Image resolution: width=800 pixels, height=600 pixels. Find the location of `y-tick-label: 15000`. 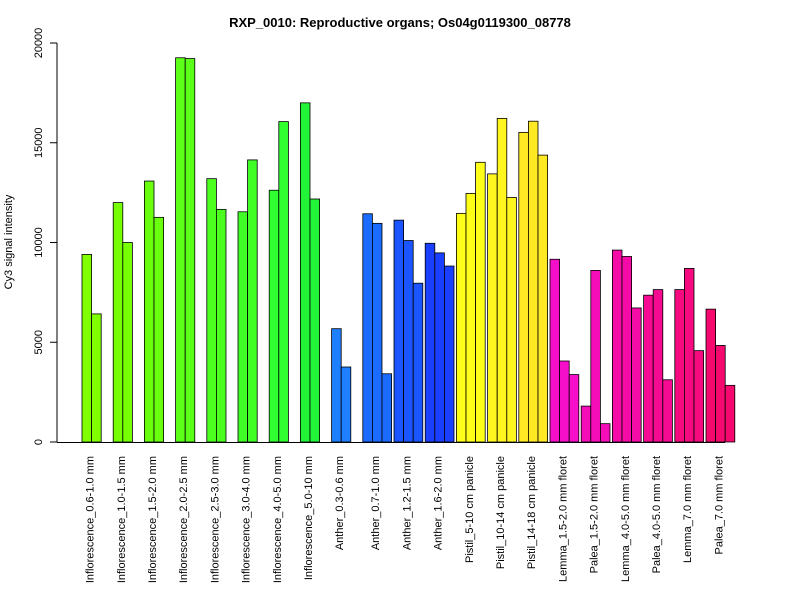

y-tick-label: 15000 is located at coordinates (39, 142).